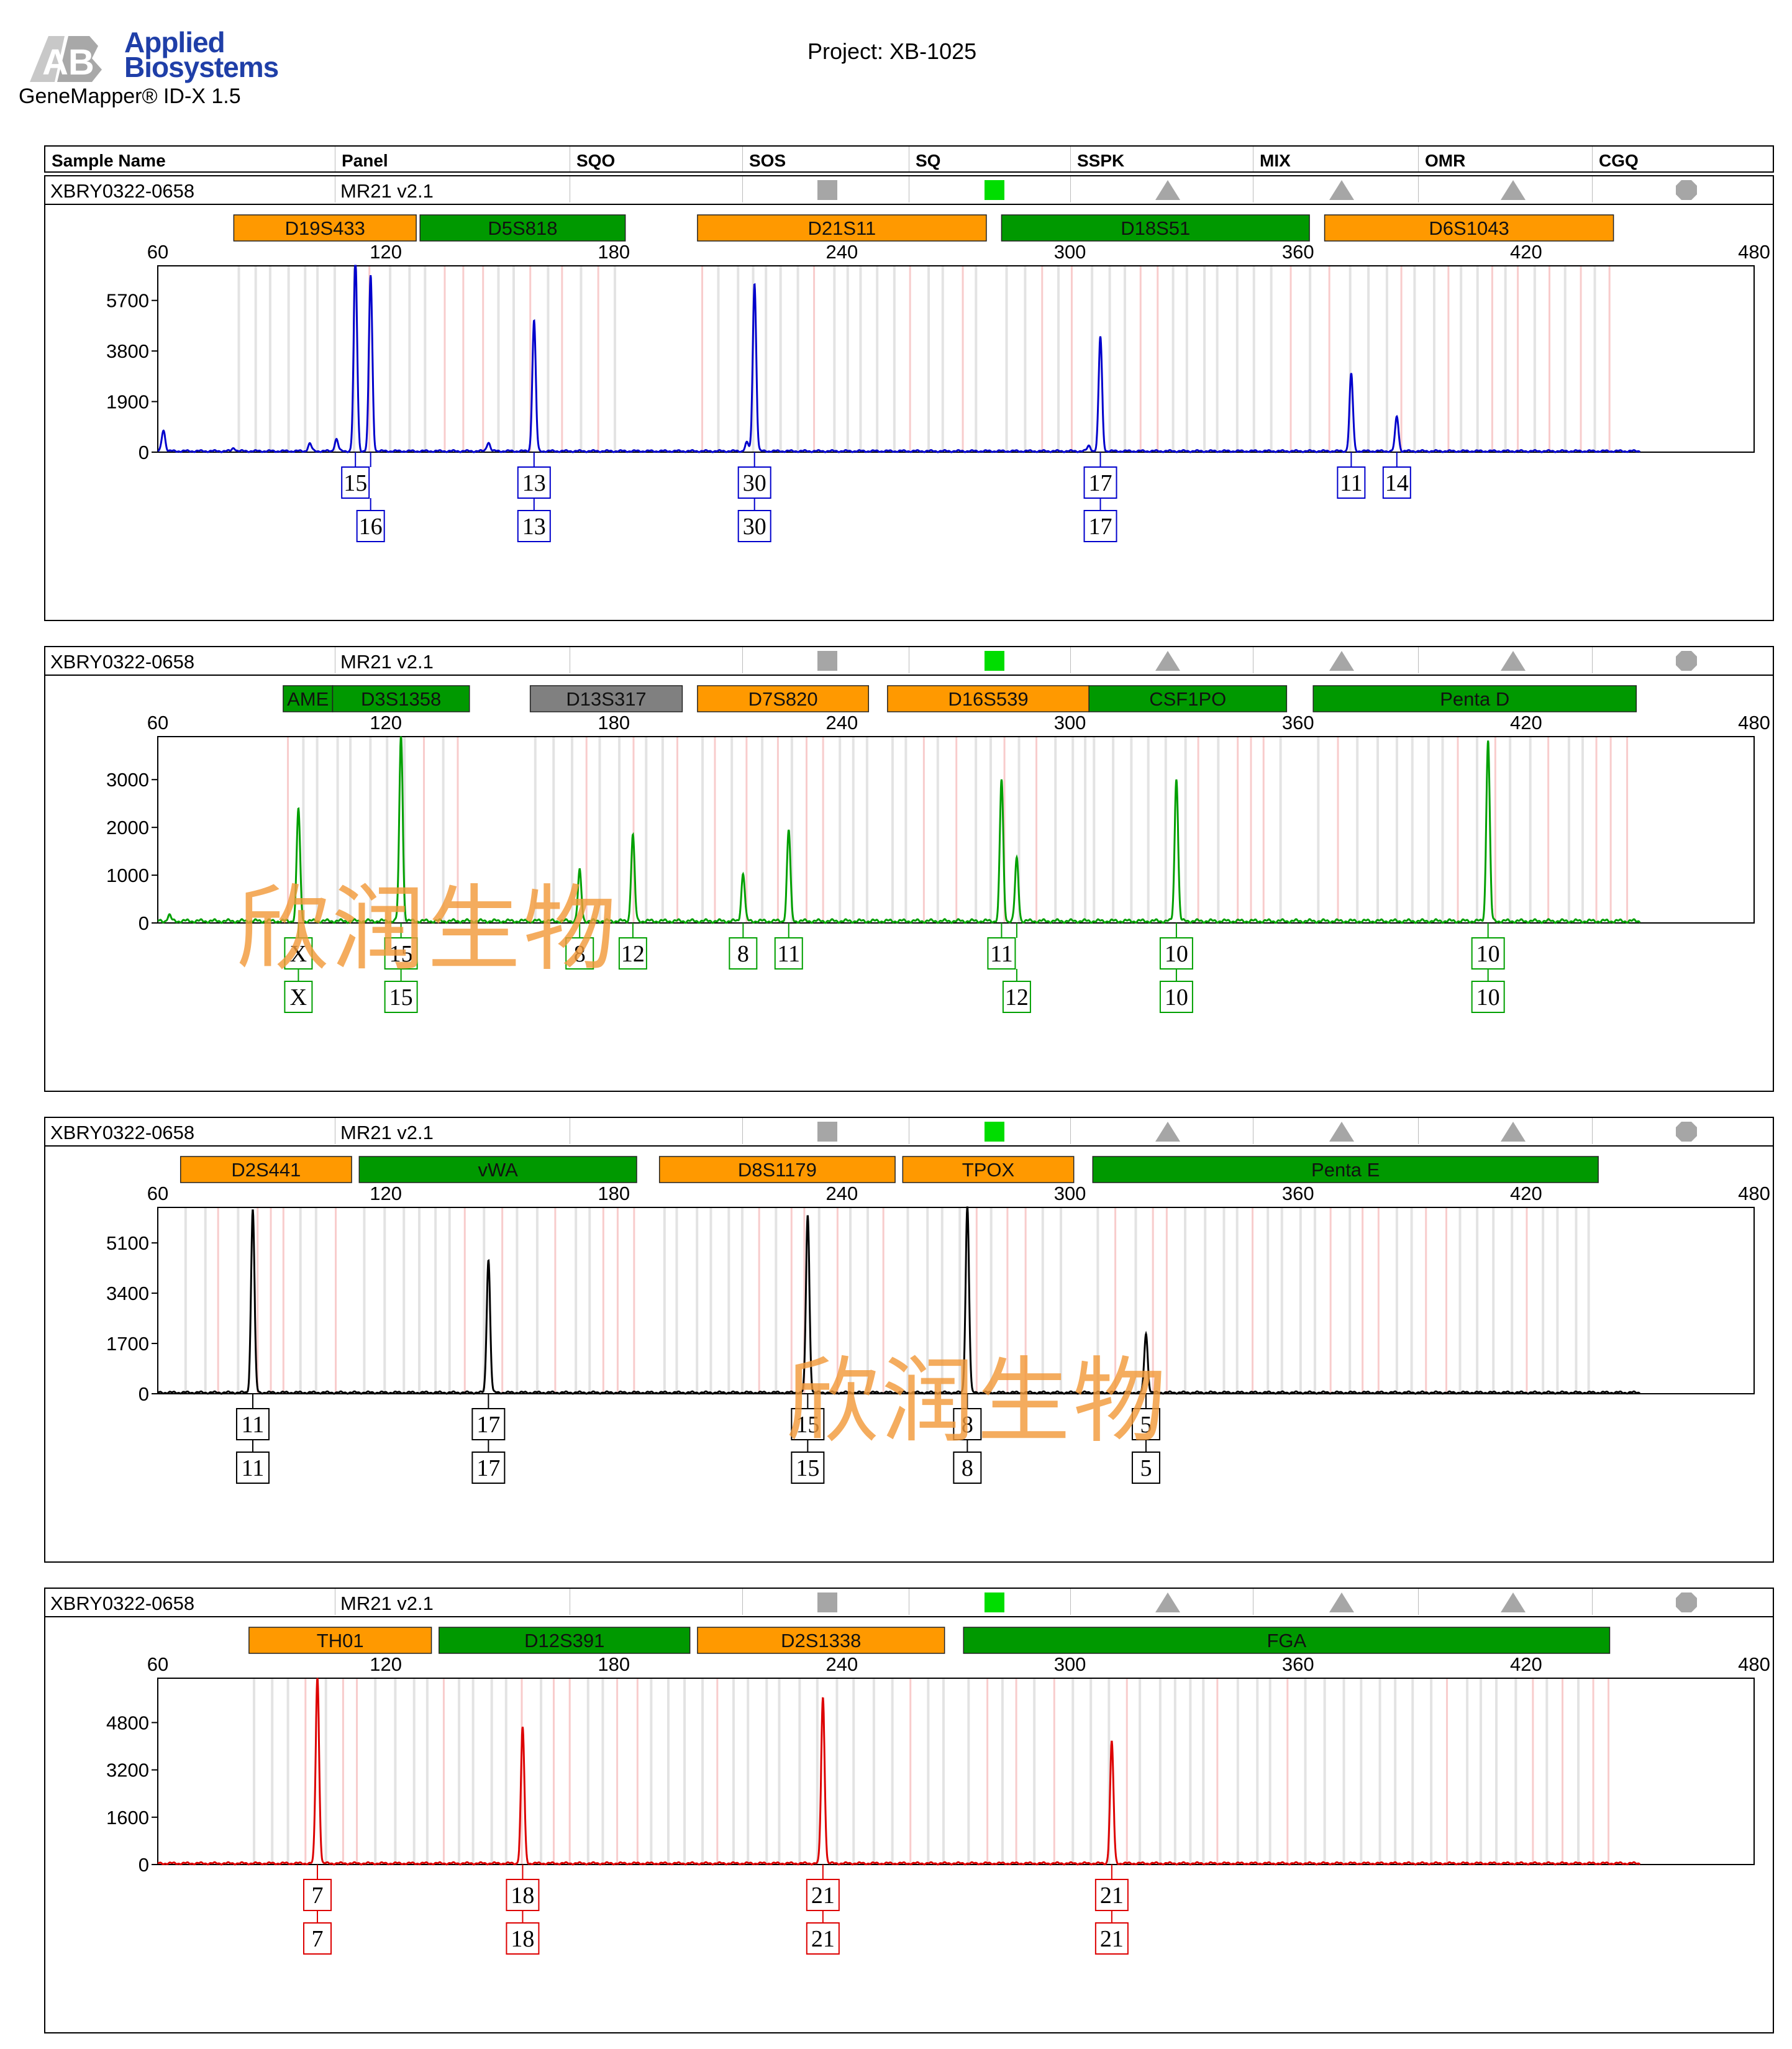  I want to click on marker-d8s1179: D8S1179, so click(777, 1169).